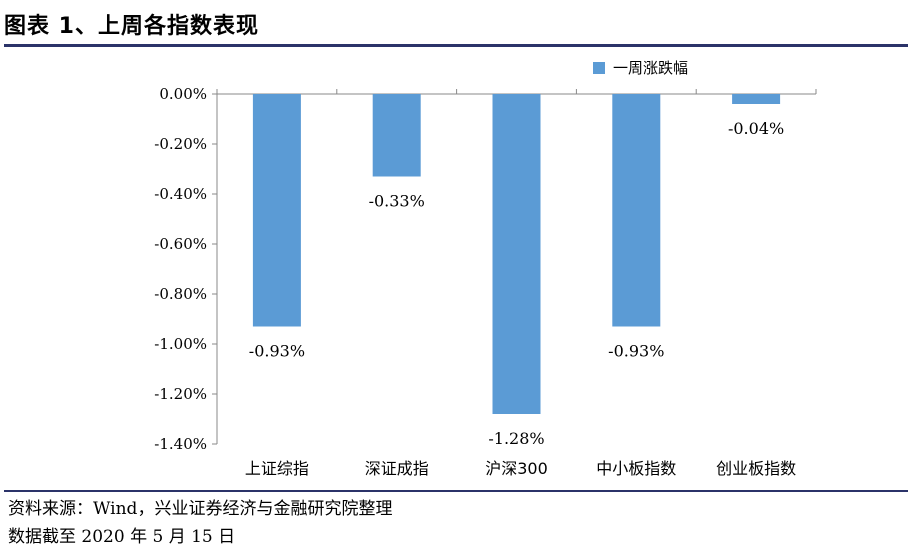  I want to click on legend-swatch, so click(599, 68).